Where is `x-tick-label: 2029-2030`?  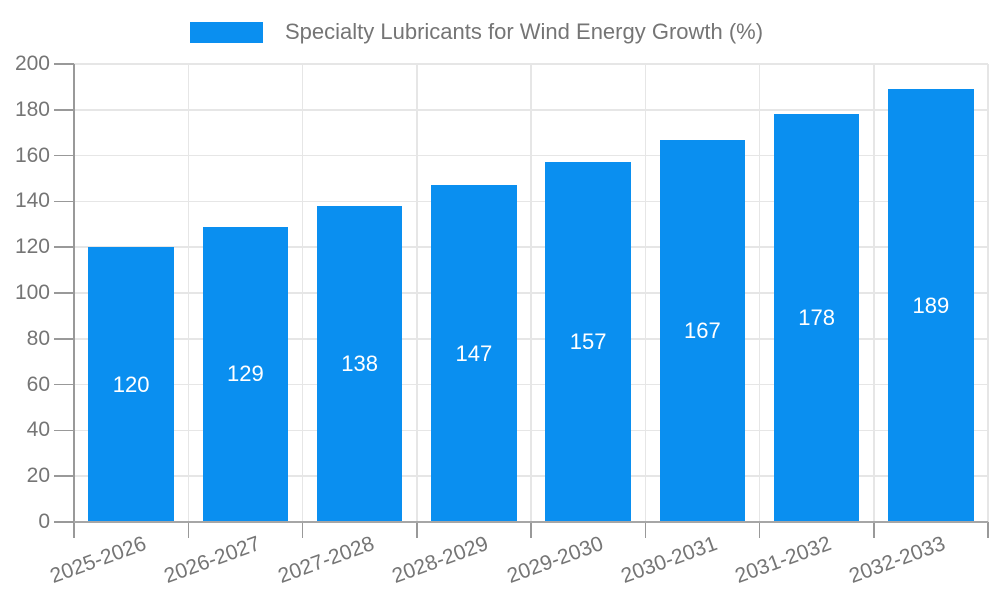
x-tick-label: 2029-2030 is located at coordinates (554, 560).